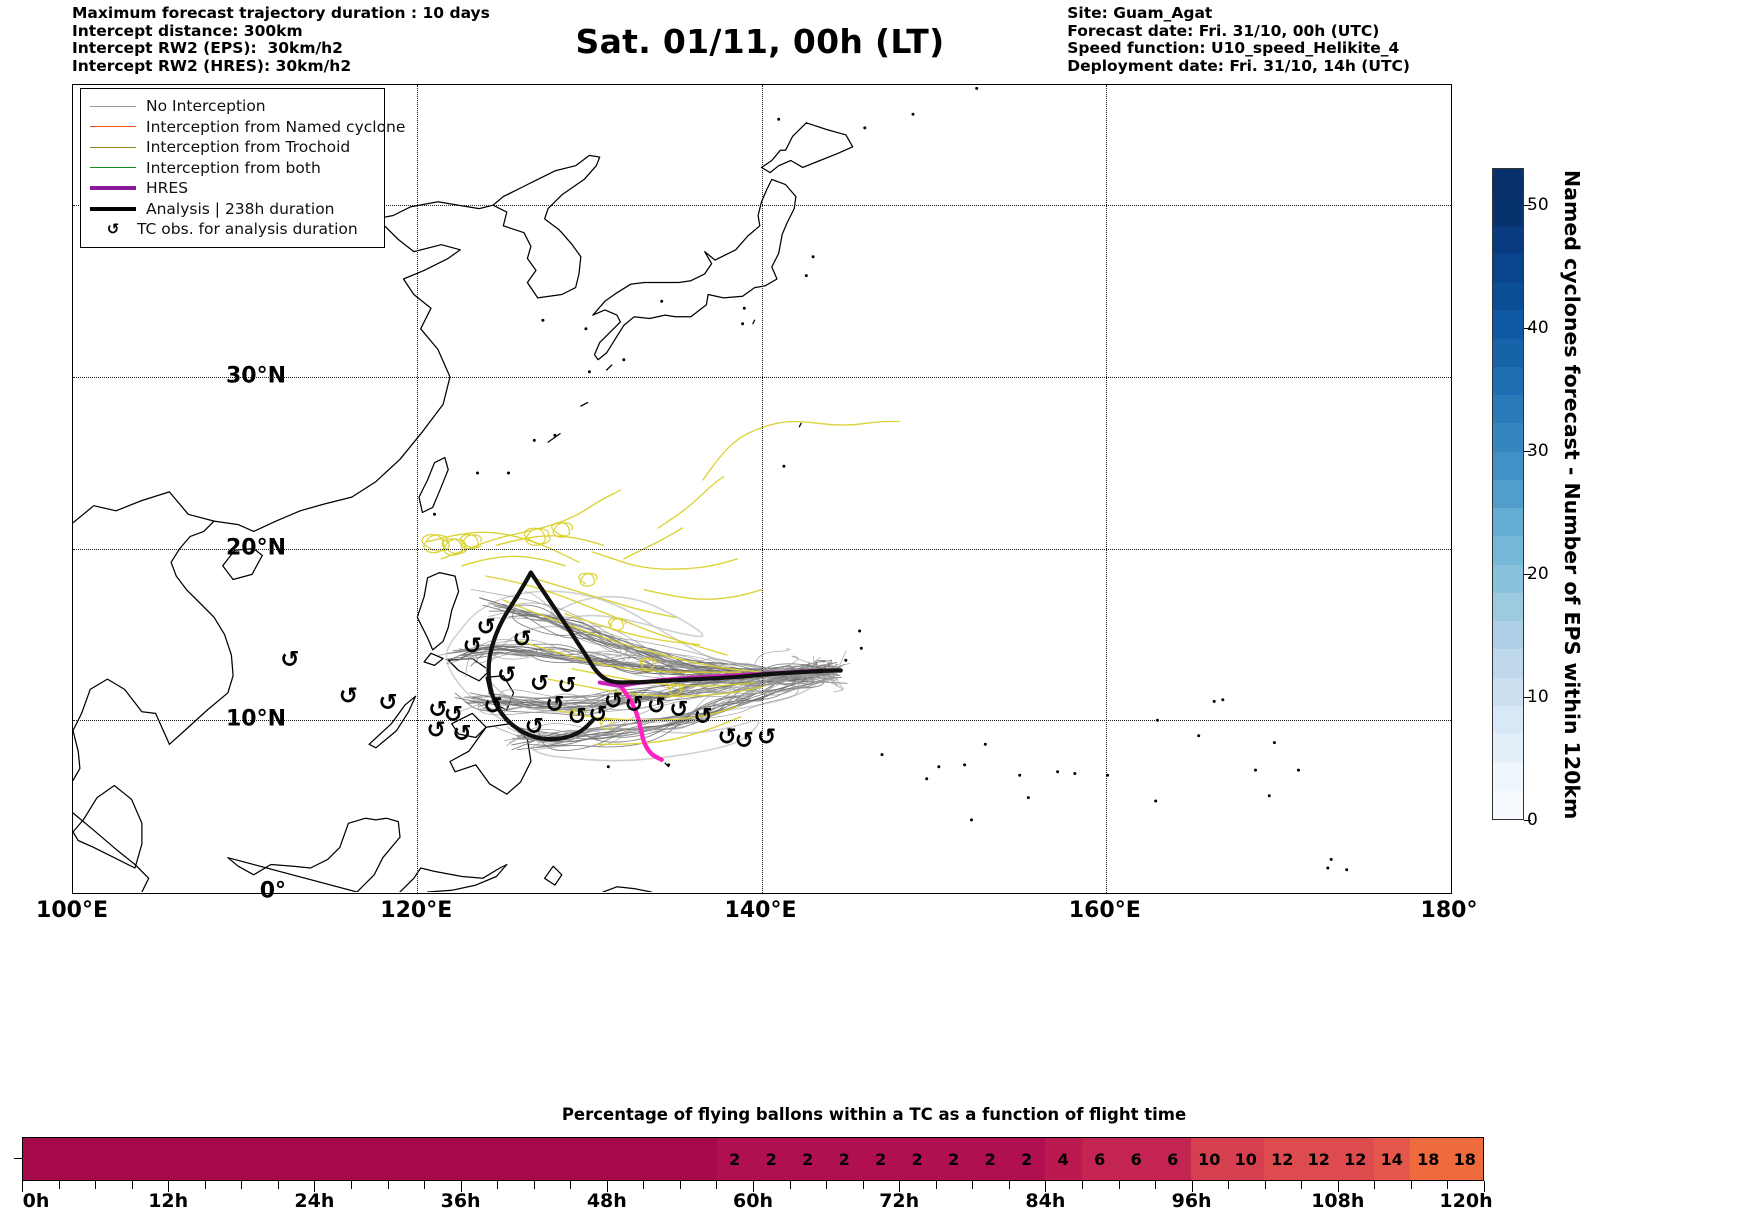  I want to click on page-title: Sat. 01/11, 00h (LT), so click(760, 41).